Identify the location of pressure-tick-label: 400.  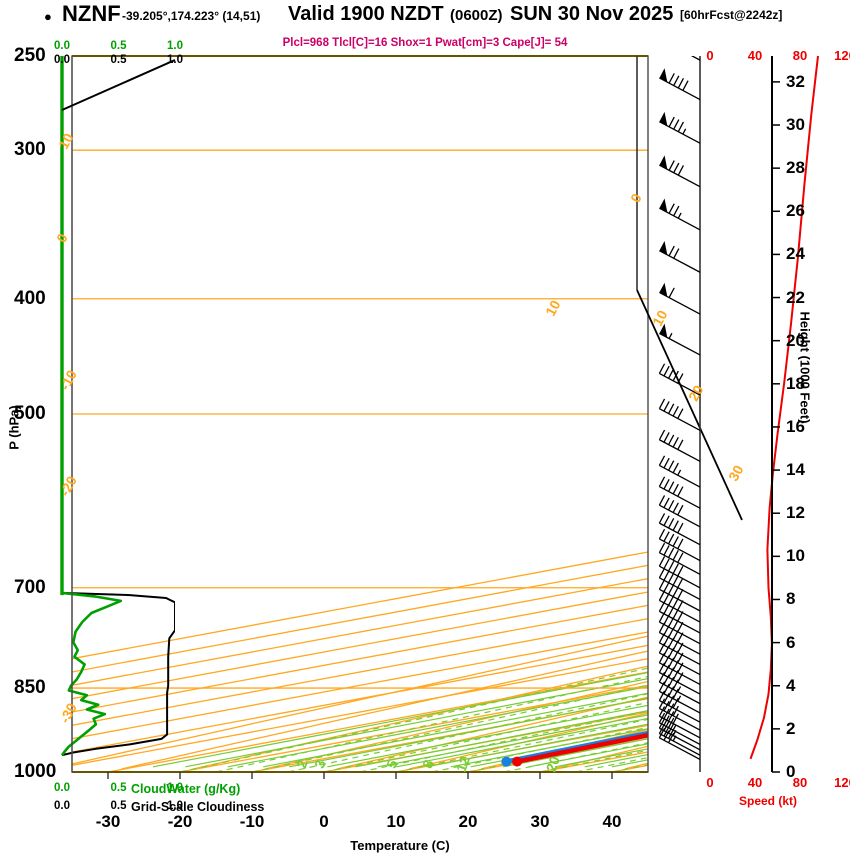
(30, 298).